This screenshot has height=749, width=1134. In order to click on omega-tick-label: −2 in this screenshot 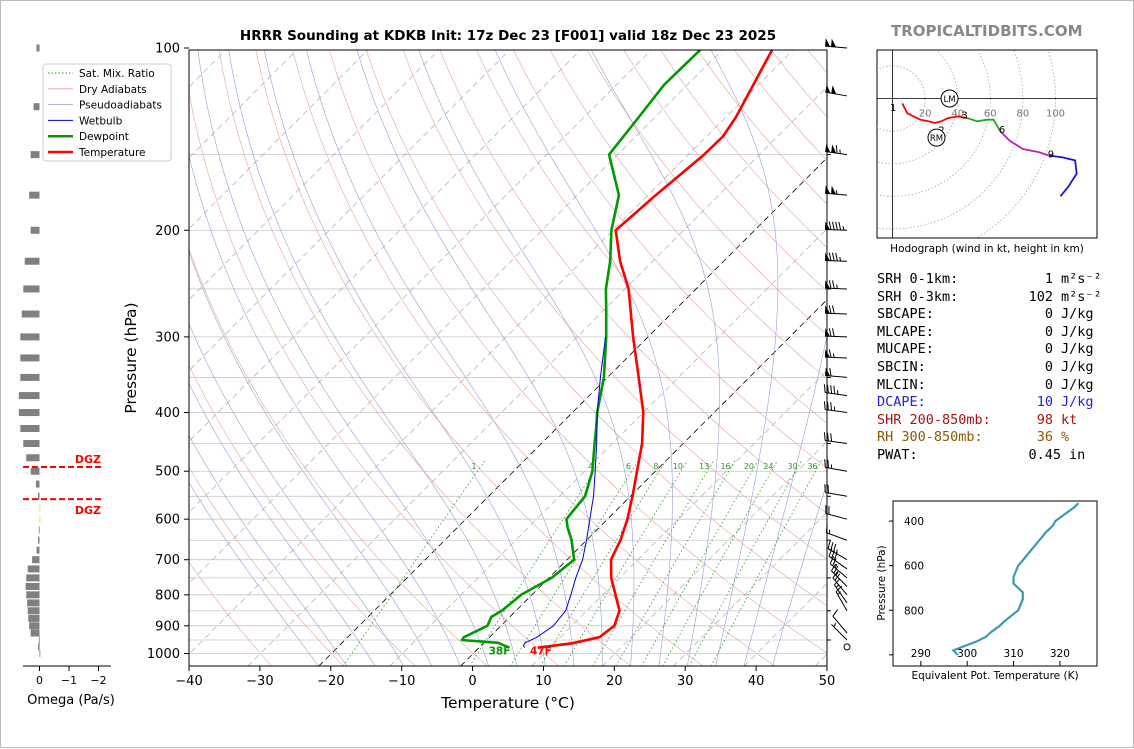, I will do `click(98, 680)`.